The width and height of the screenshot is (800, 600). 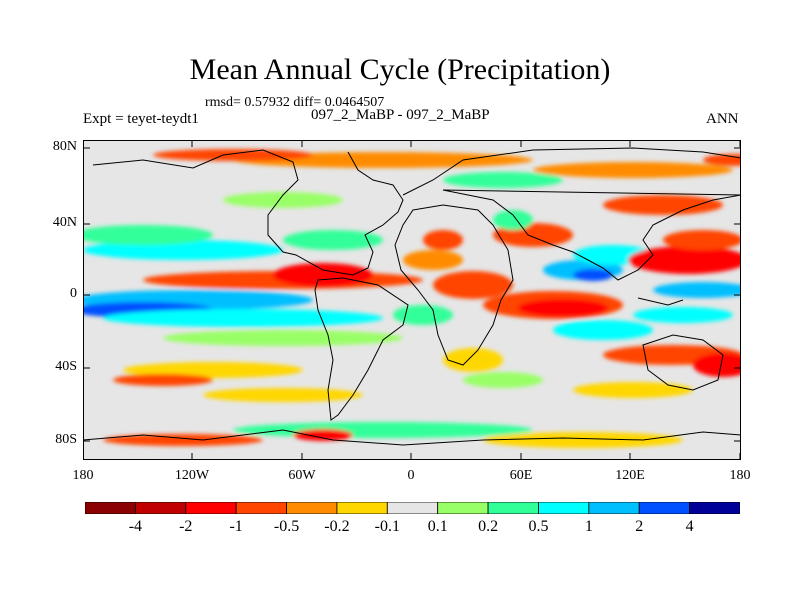 I want to click on colorbar-label: -0.2, so click(x=337, y=526).